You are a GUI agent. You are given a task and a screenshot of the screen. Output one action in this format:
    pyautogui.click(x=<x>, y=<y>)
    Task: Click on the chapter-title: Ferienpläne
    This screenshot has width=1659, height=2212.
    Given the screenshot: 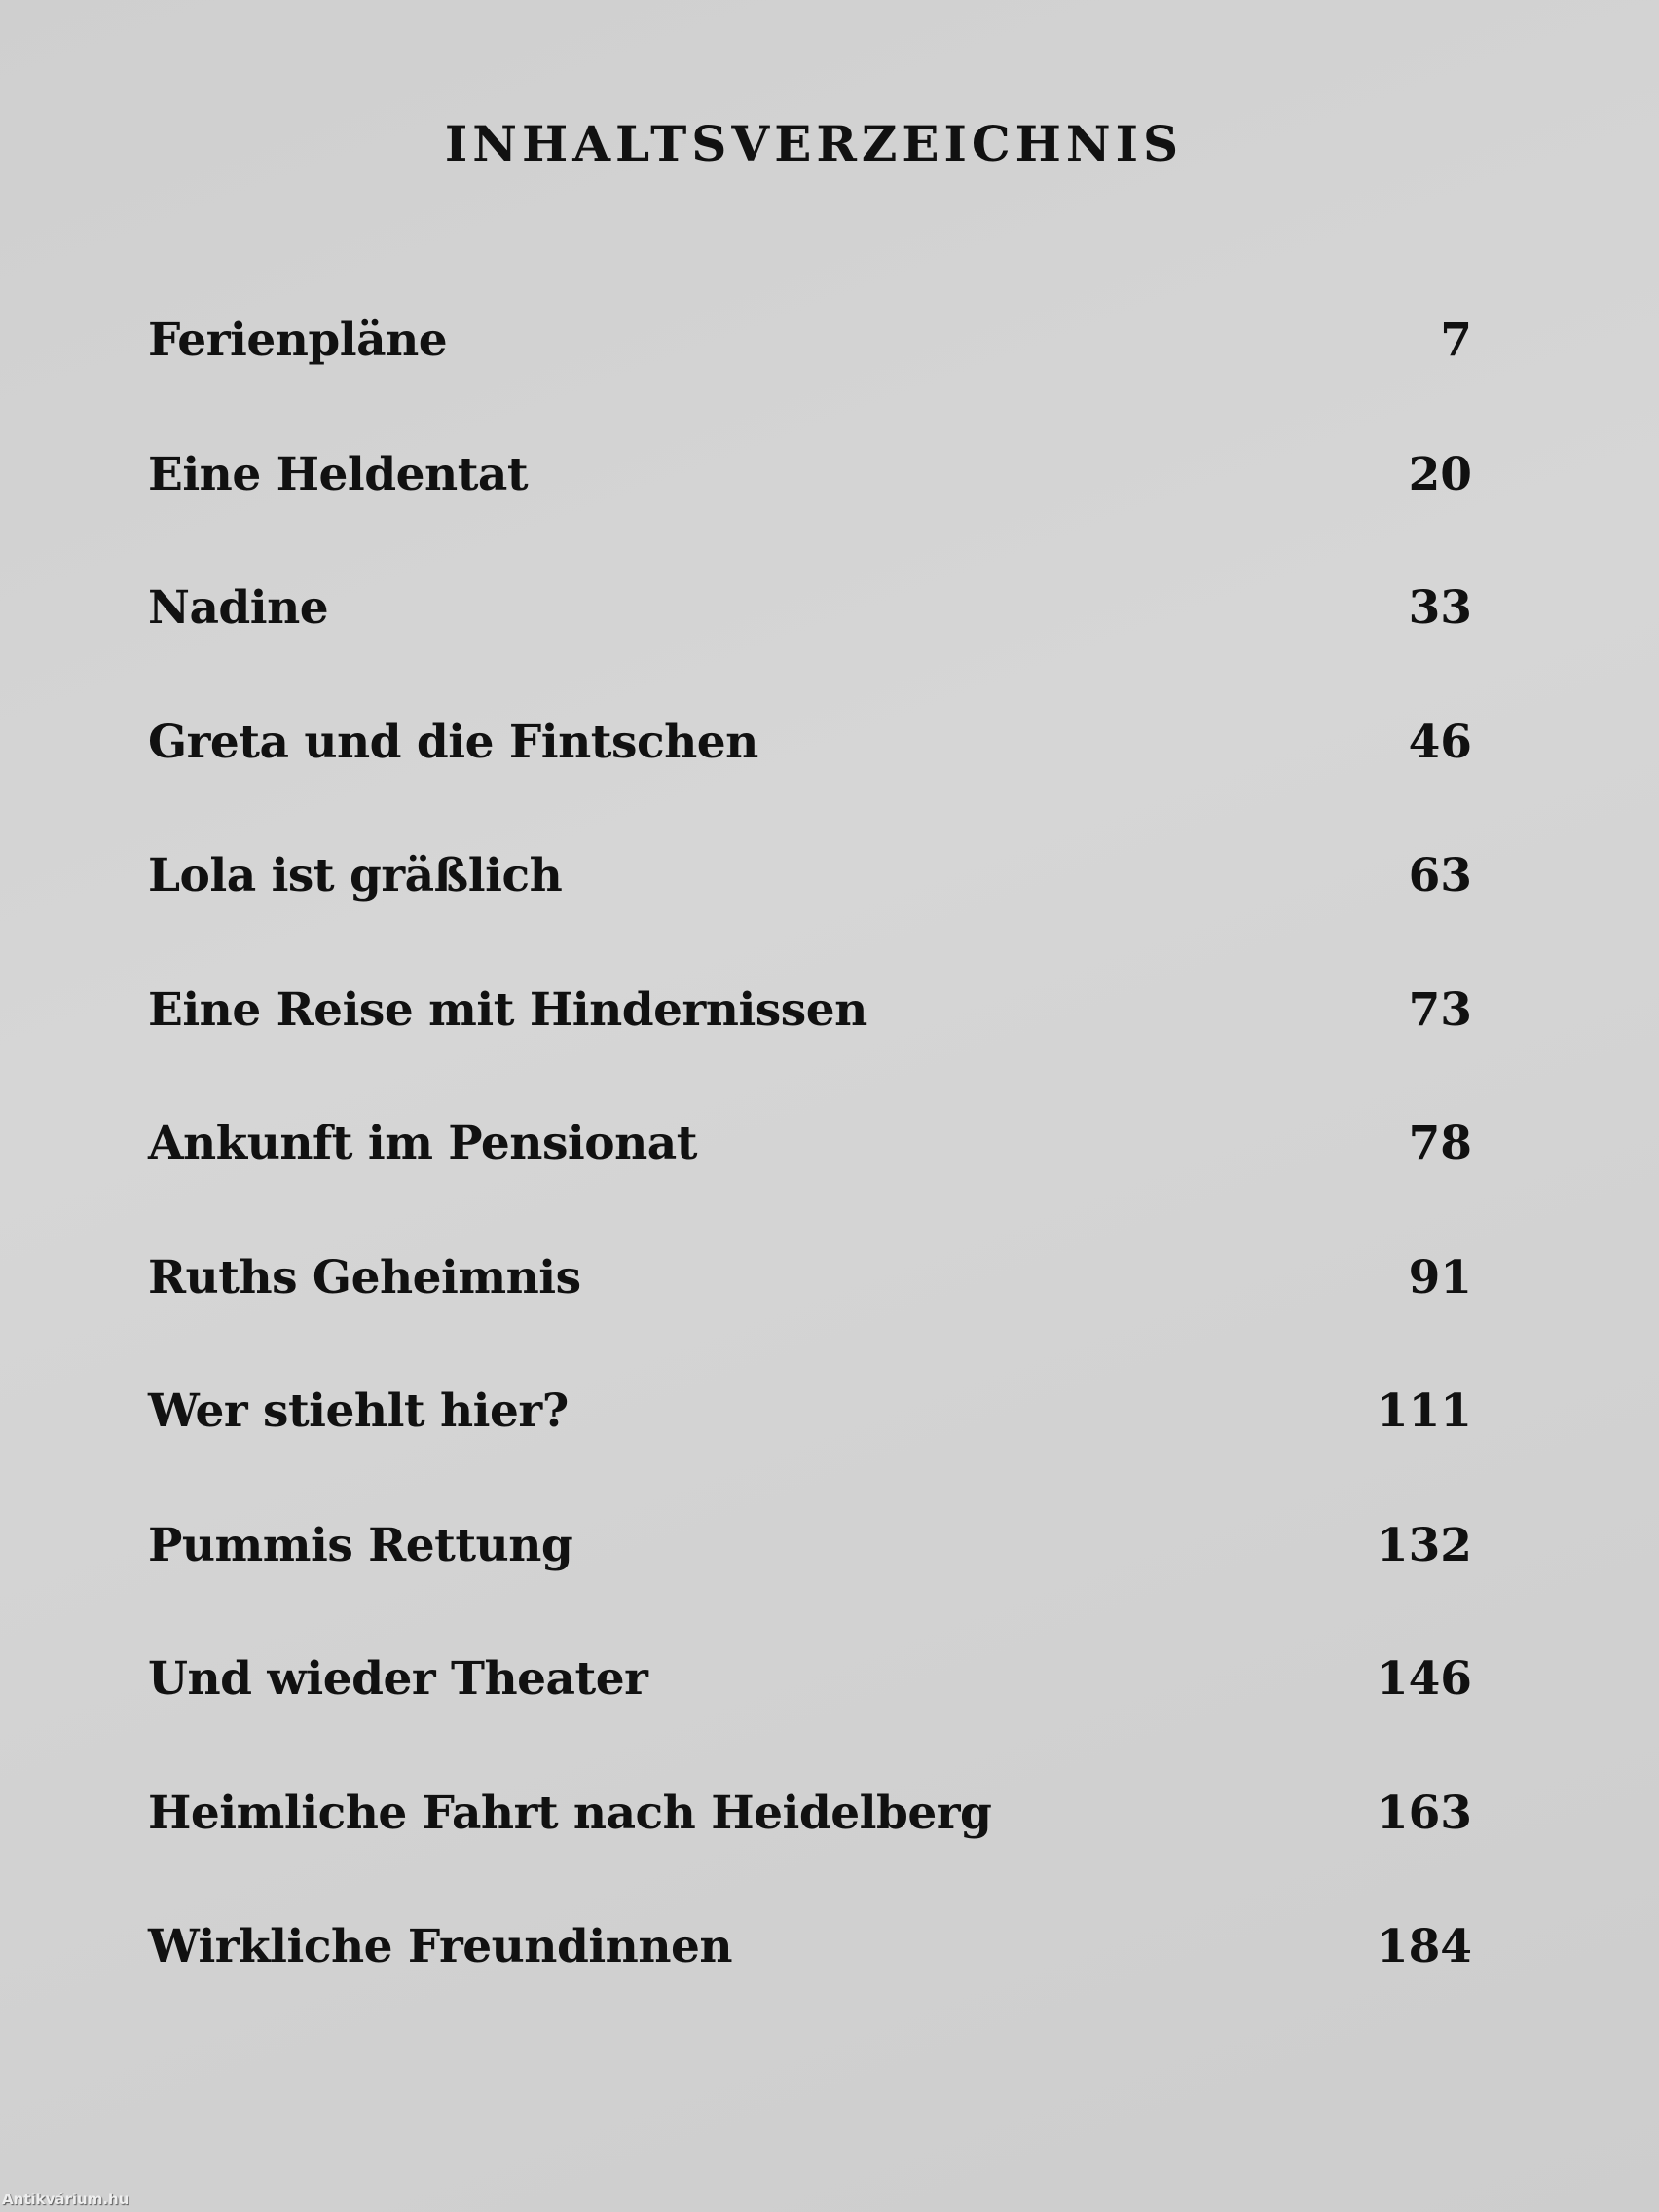 What is the action you would take?
    pyautogui.click(x=298, y=340)
    